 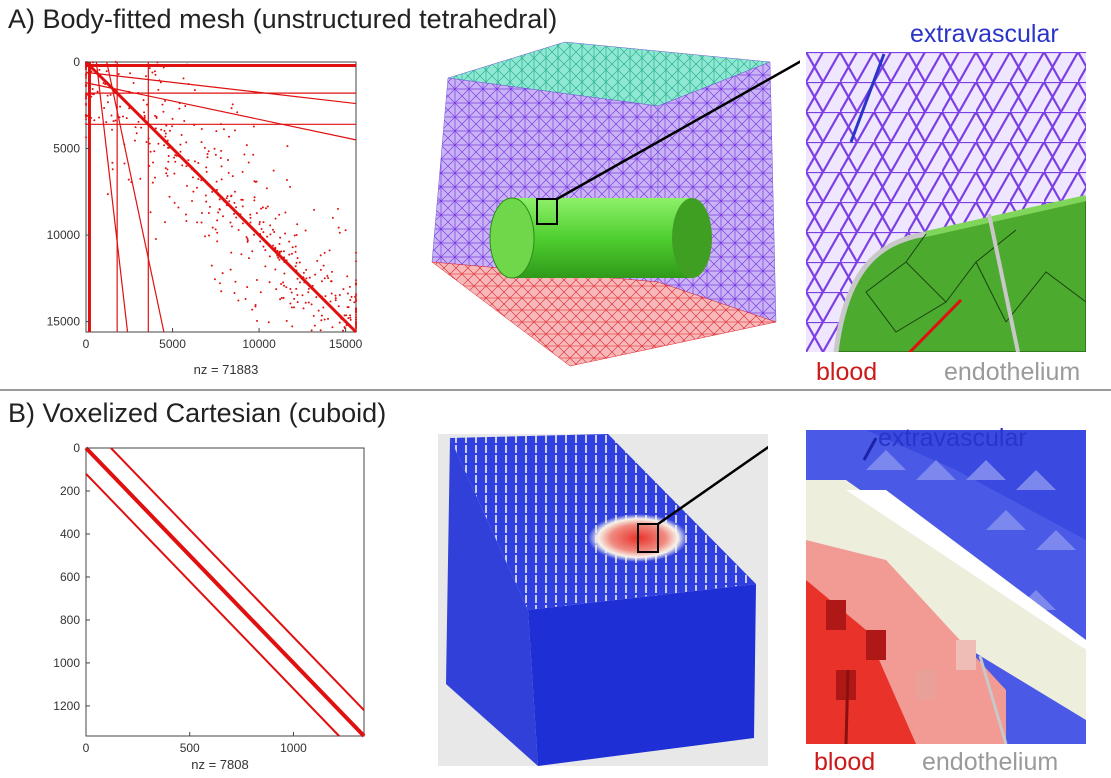 What do you see at coordinates (86, 748) in the screenshot?
I see `x-tick-label-1-0: 0` at bounding box center [86, 748].